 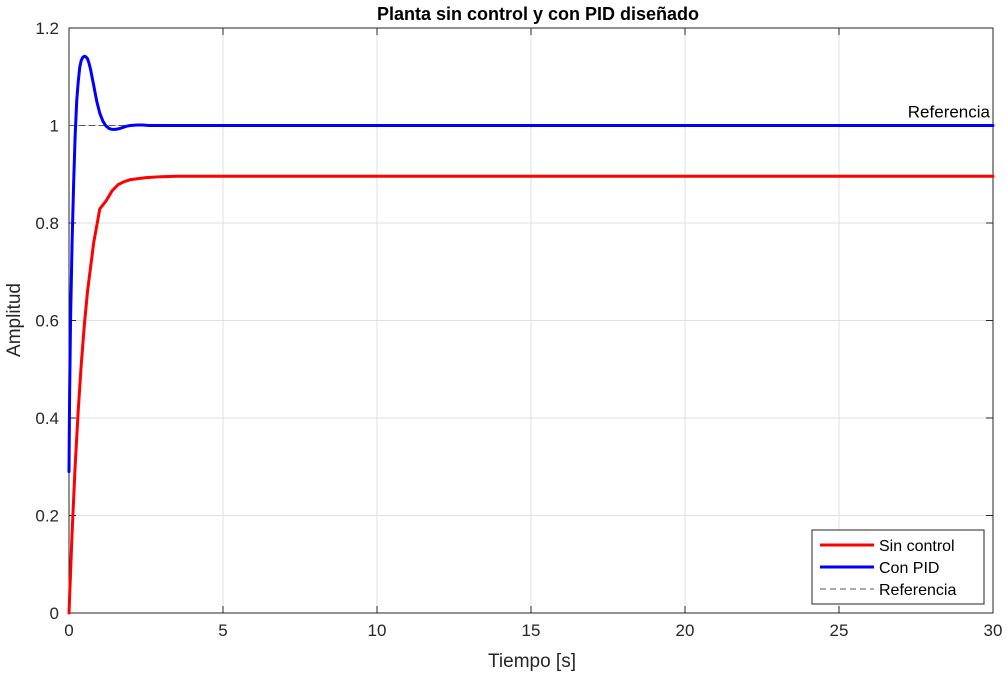 What do you see at coordinates (538, 14) in the screenshot?
I see `chart-title: Planta sin control y con PID diseñado` at bounding box center [538, 14].